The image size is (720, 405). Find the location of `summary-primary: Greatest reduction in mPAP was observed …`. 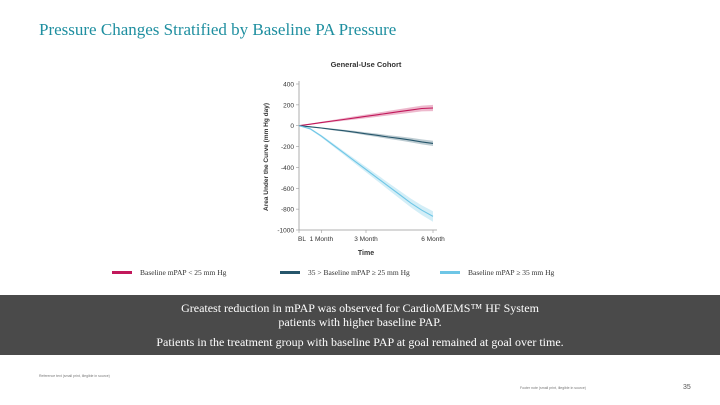

summary-primary: Greatest reduction in mPAP was observed … is located at coordinates (360, 315).